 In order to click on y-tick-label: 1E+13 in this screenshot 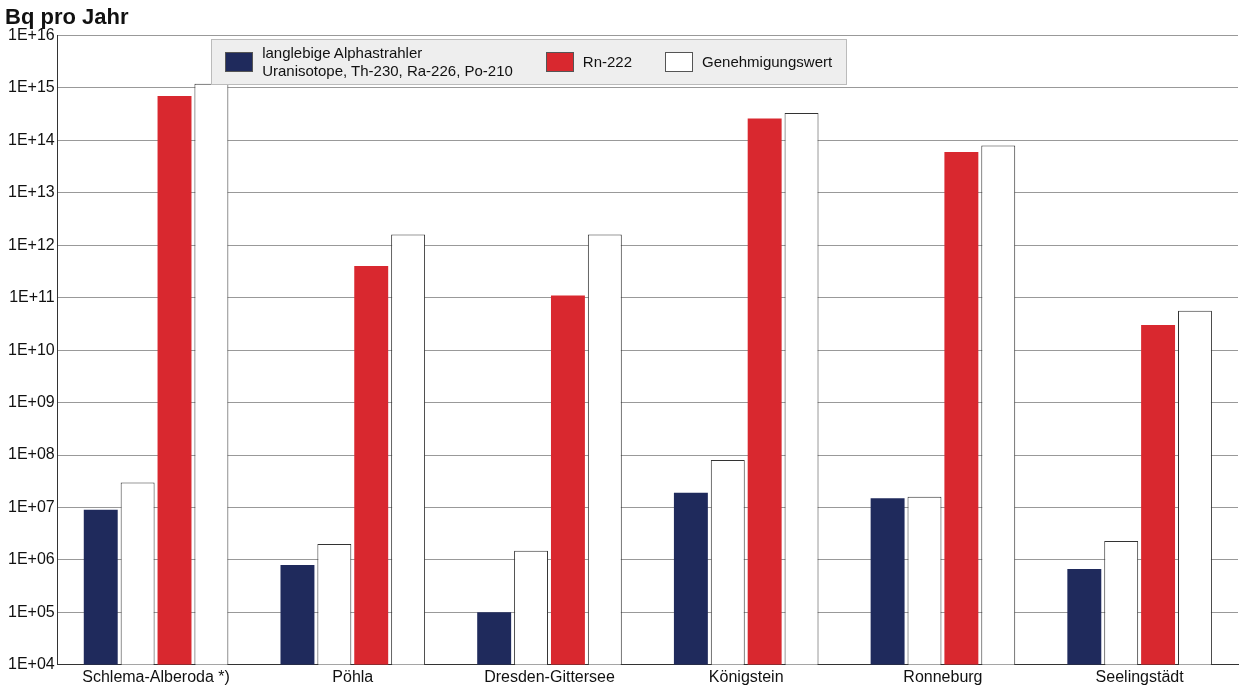, I will do `click(31, 192)`.